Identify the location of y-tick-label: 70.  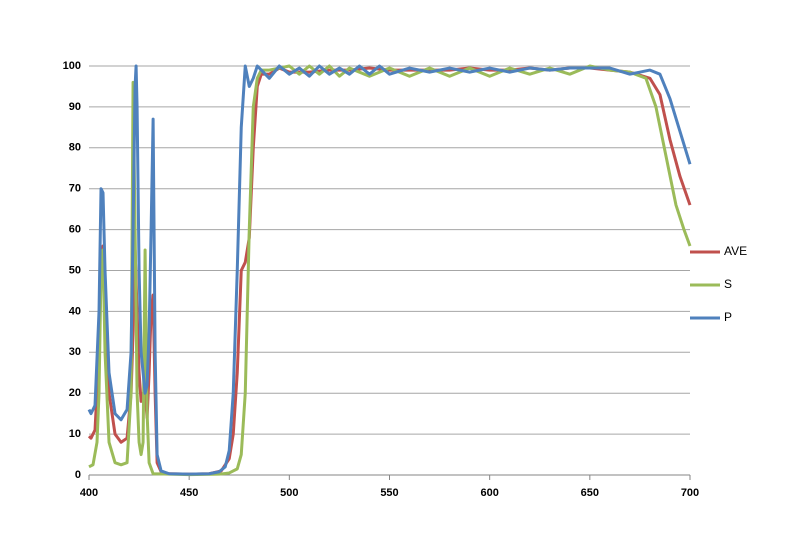
(75, 189).